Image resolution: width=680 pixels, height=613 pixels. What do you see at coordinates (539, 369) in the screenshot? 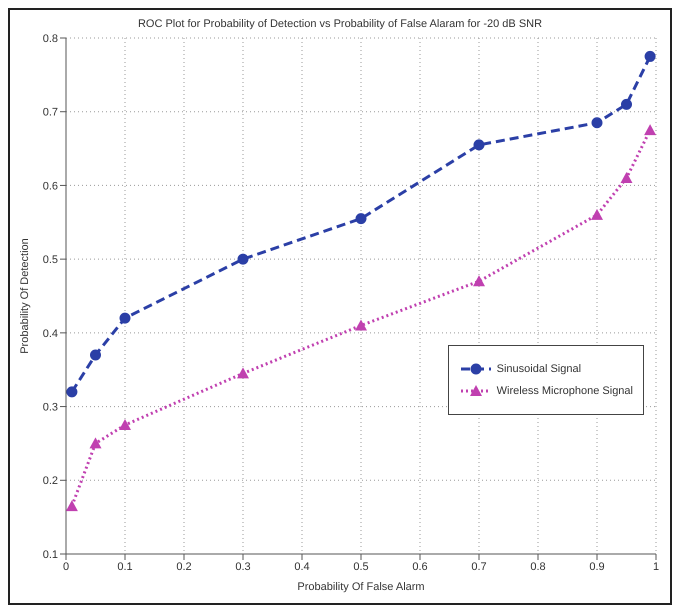
I see `legend-label: Sinusoidal Signal` at bounding box center [539, 369].